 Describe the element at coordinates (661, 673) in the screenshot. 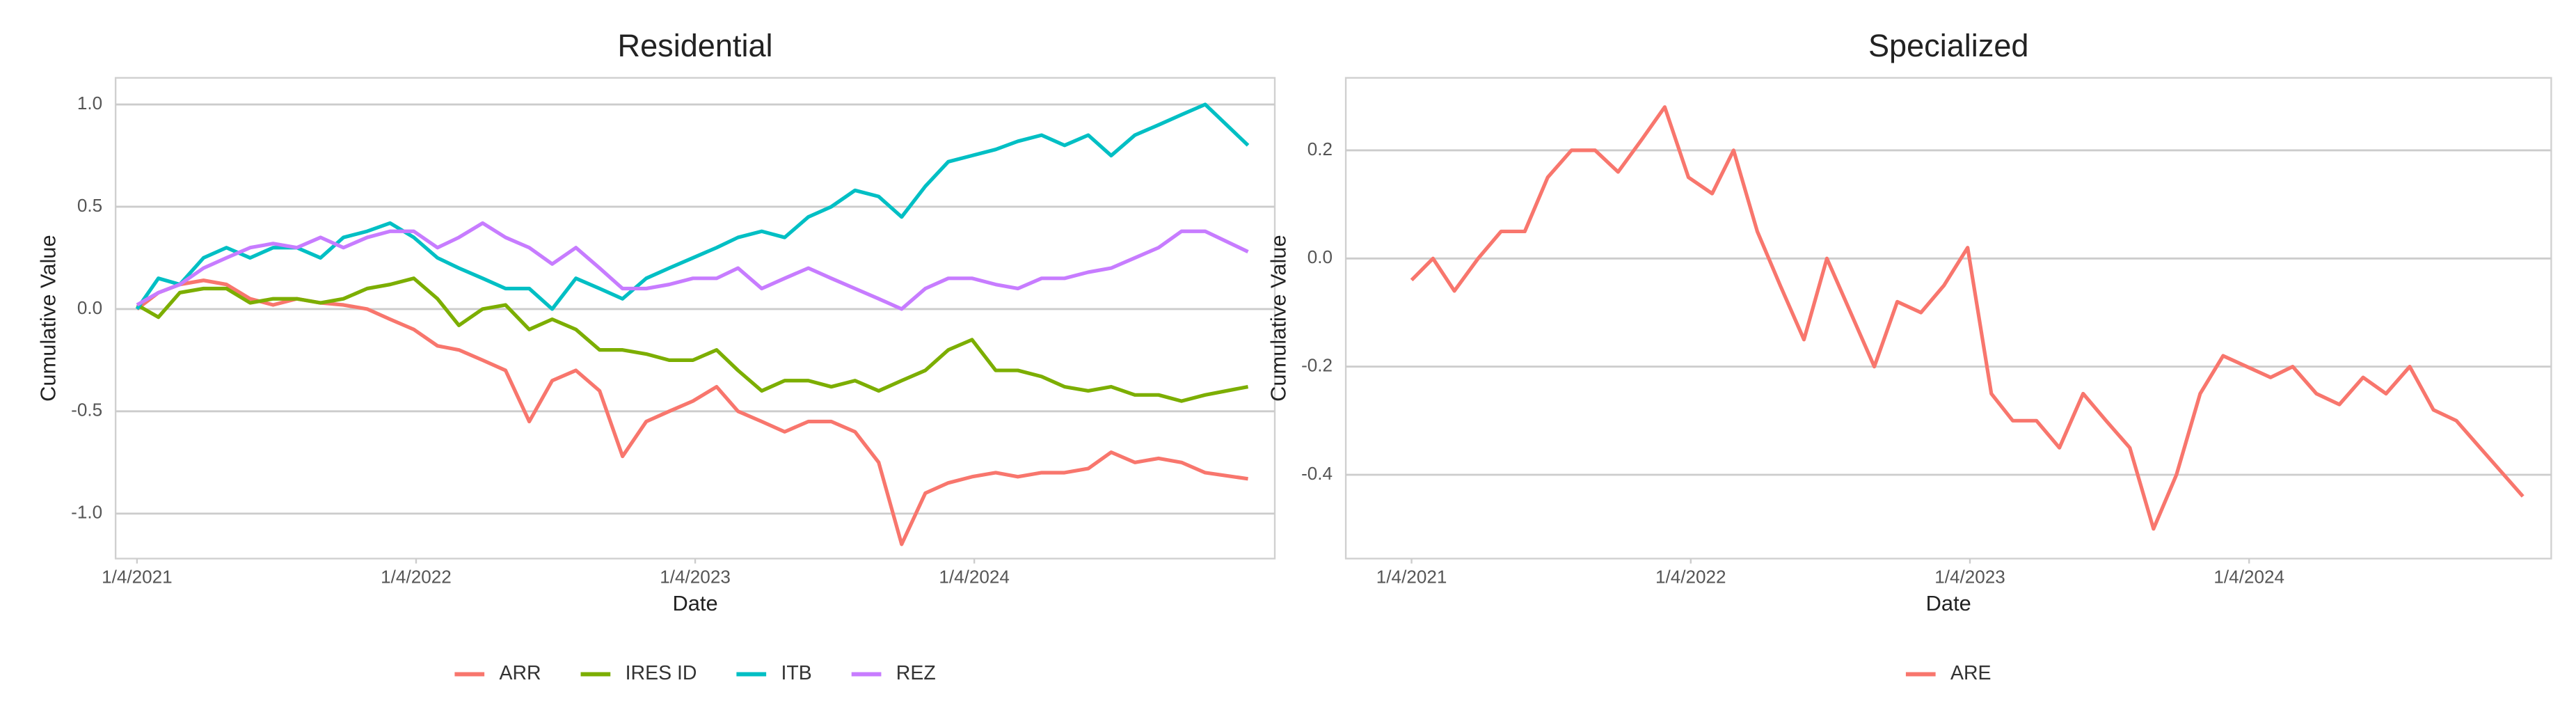

I see `legend-label: IRES ID` at that location.